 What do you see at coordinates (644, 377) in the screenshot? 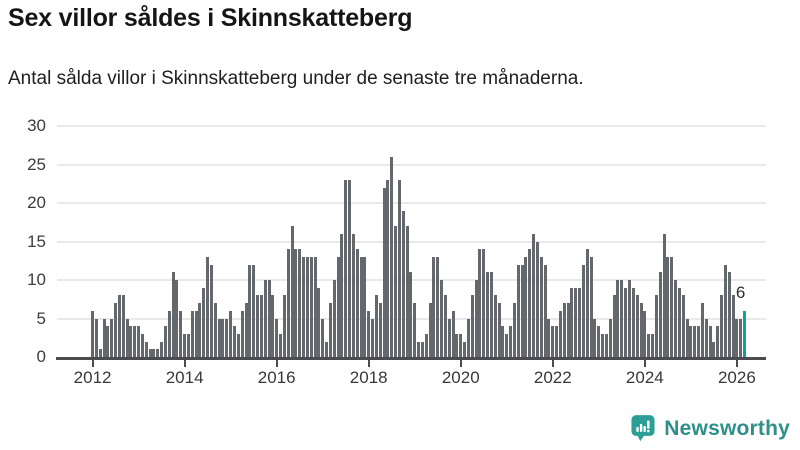
I see `x-axis-label: 2024` at bounding box center [644, 377].